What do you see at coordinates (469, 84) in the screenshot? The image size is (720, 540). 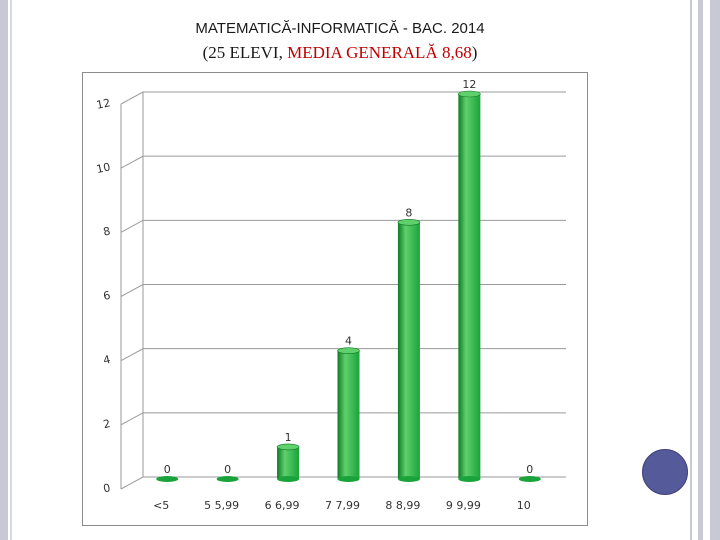 I see `data-label: 12` at bounding box center [469, 84].